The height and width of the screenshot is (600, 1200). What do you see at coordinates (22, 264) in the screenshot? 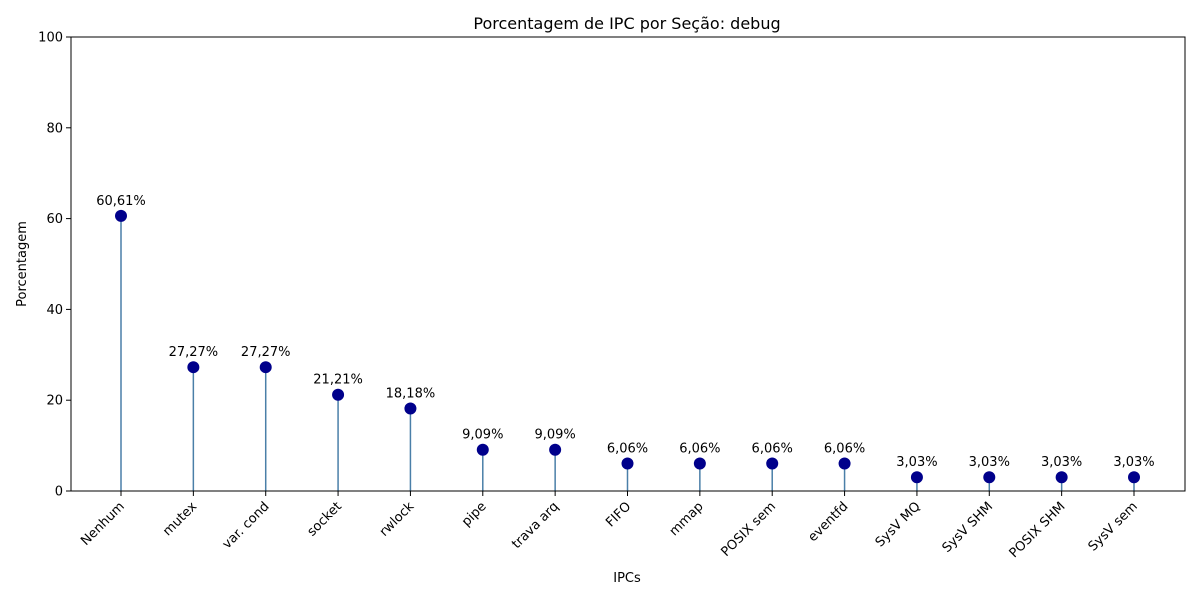
I see `y-axis-label: Porcentagem` at bounding box center [22, 264].